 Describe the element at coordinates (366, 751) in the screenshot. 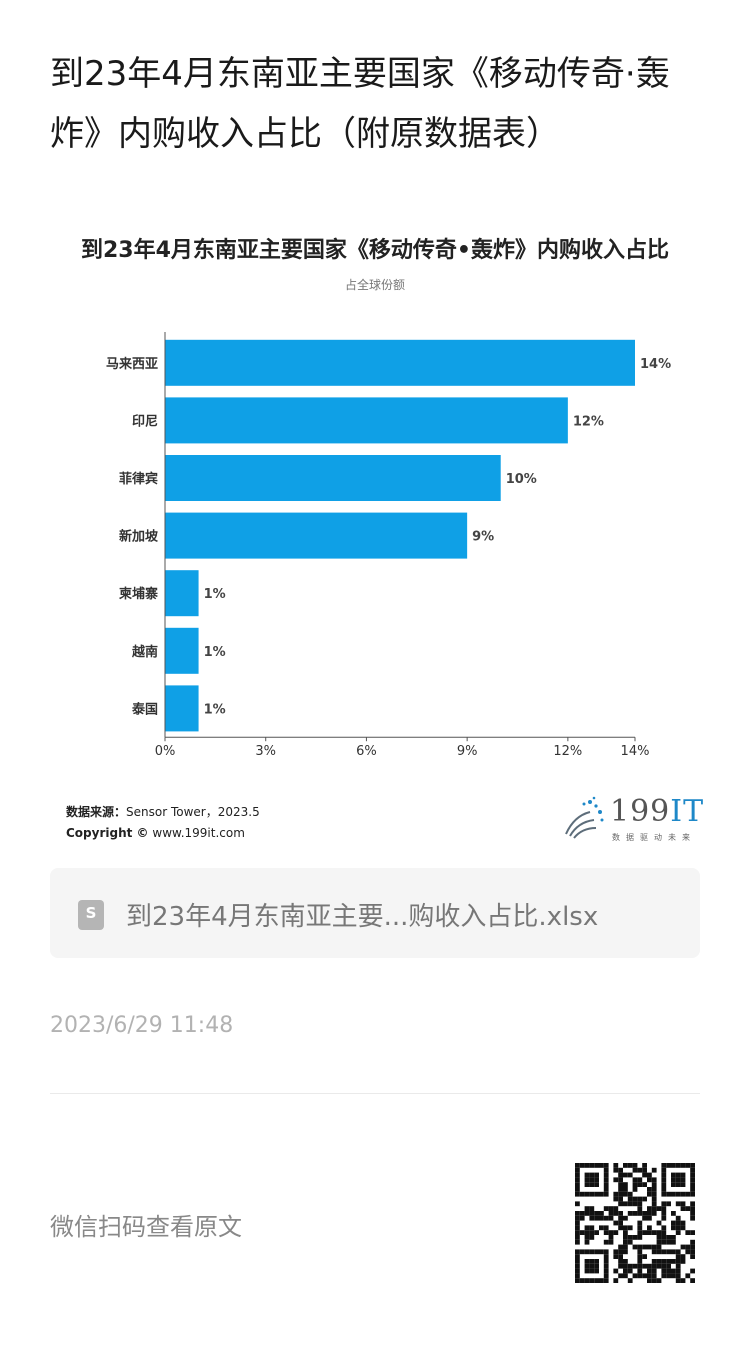

I see `x-tick-label: 6%` at that location.